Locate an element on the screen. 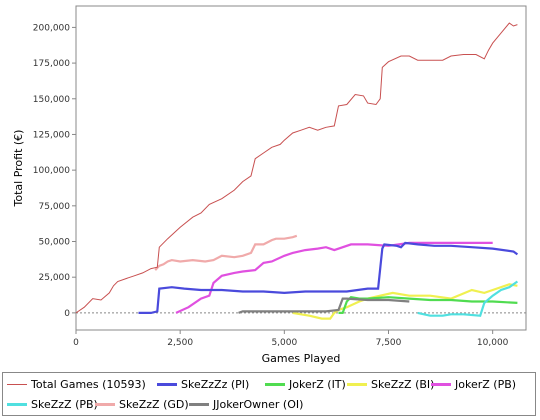  y-tick-label: 150,000 is located at coordinates (51, 100).